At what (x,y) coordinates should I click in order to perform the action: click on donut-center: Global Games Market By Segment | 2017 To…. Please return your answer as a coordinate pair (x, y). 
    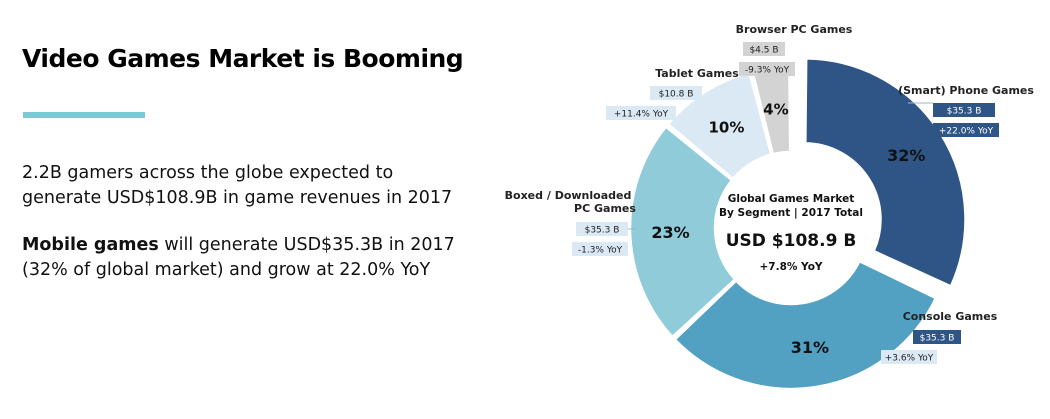
    Looking at the image, I should click on (791, 233).